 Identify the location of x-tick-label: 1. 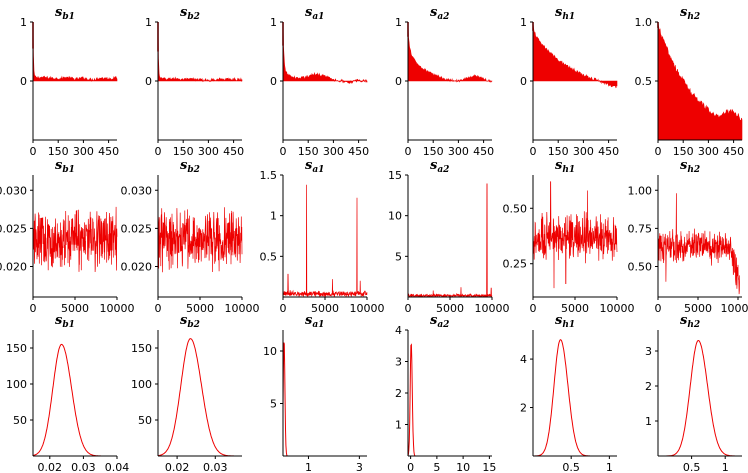
(308, 467).